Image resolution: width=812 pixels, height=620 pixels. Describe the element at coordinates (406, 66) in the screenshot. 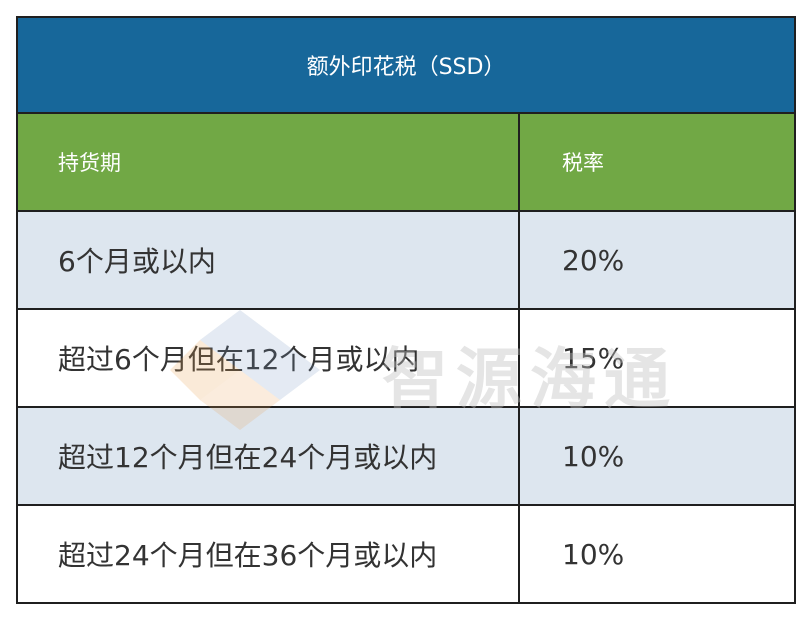

I see `table-title: 额外印花税（SSD）` at that location.